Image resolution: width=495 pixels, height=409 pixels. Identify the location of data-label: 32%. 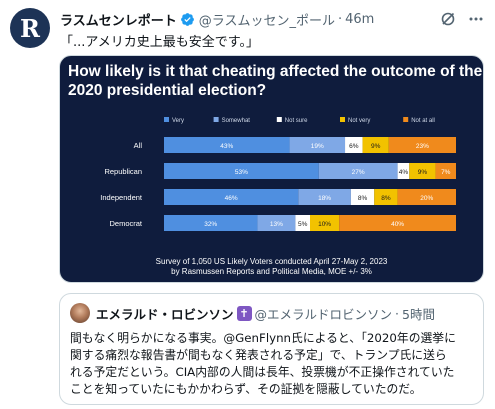
(210, 224).